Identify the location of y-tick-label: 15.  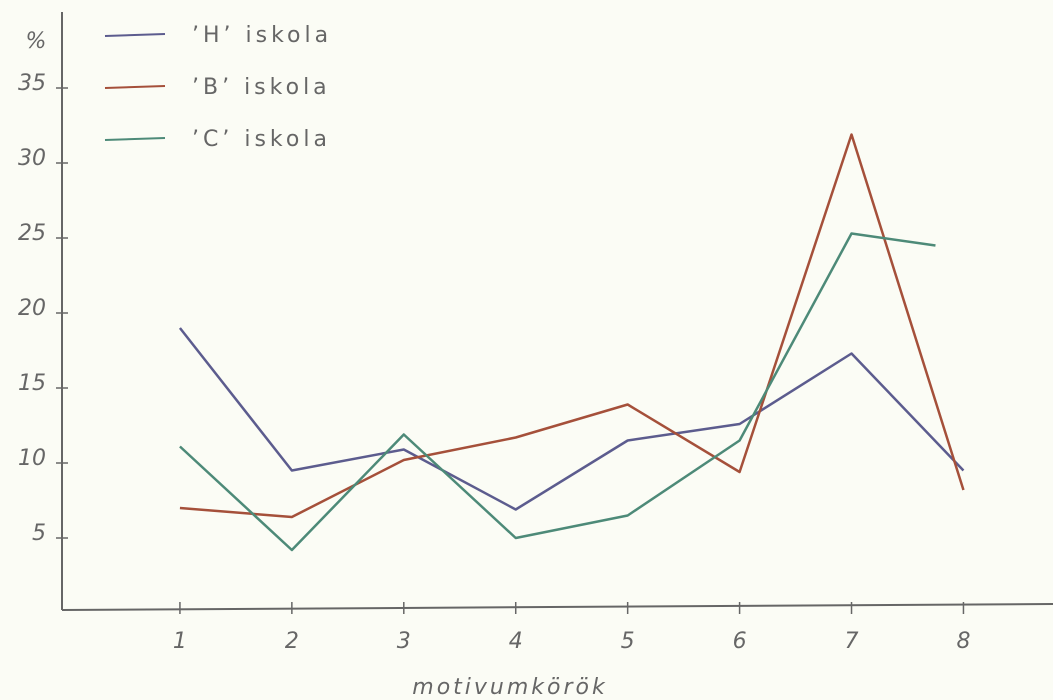
(32, 383).